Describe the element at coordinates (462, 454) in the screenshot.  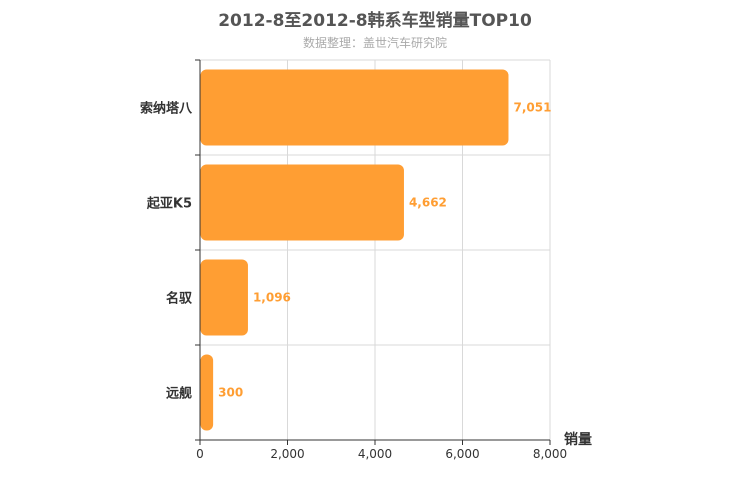
I see `x-tick-label: 6,000` at that location.